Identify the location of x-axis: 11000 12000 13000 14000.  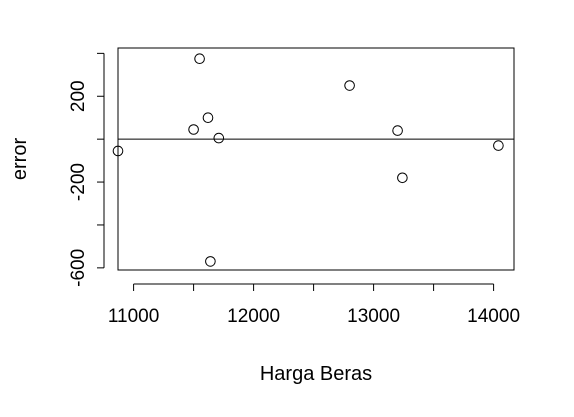
(314, 305).